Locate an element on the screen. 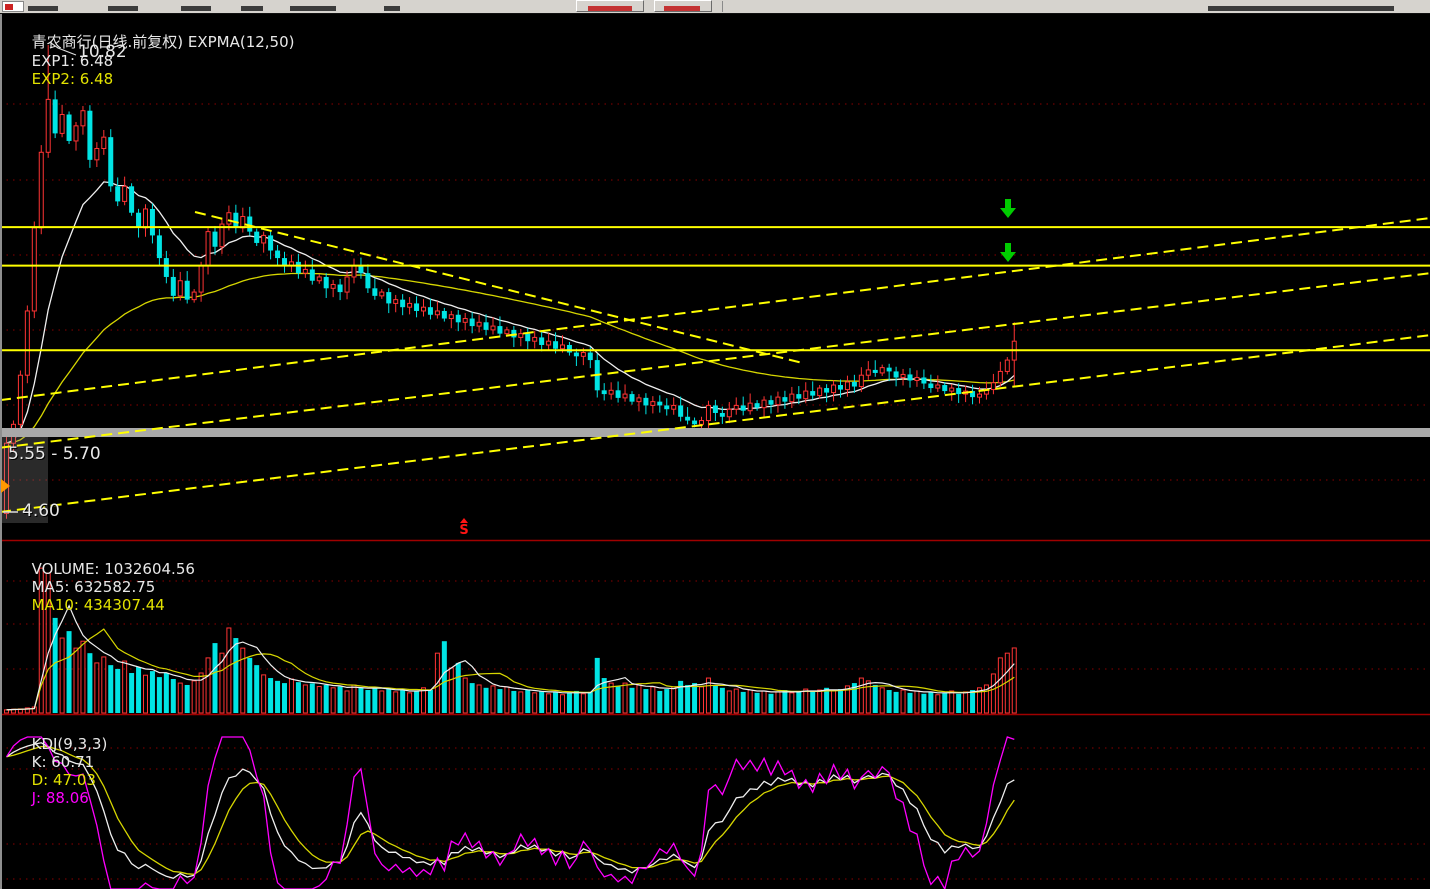 The height and width of the screenshot is (889, 1430). exp2-value: EXP2: 6.48 is located at coordinates (72, 79).